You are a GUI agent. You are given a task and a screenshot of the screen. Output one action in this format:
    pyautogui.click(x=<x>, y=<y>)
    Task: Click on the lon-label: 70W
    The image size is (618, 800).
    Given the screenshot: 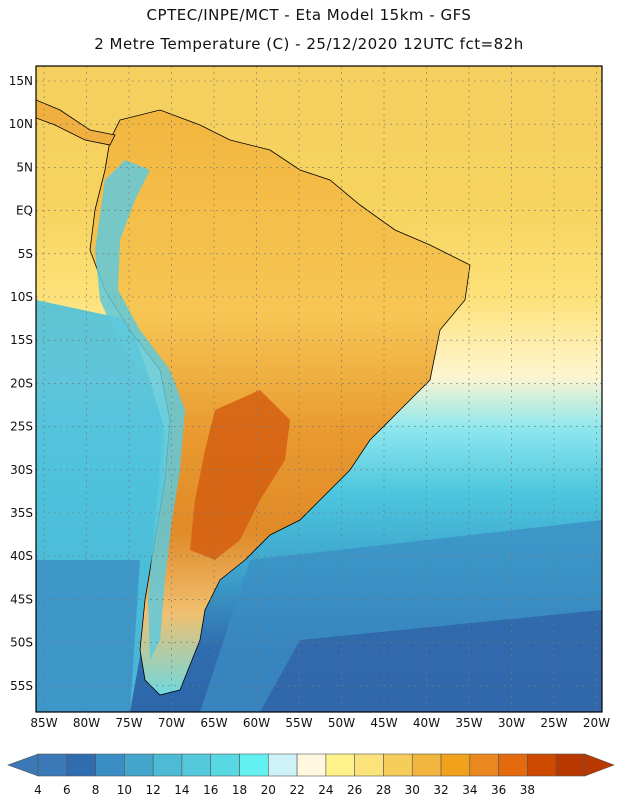 What is the action you would take?
    pyautogui.click(x=171, y=723)
    